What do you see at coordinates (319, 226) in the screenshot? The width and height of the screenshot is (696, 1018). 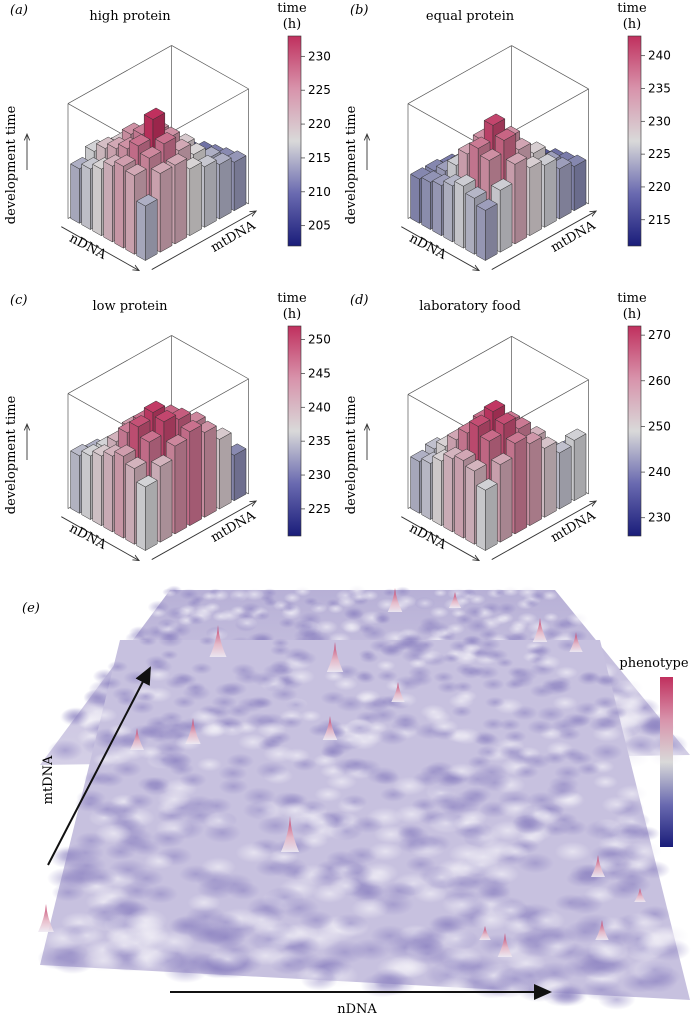 I see `colorbar-tick-label: 205` at bounding box center [319, 226].